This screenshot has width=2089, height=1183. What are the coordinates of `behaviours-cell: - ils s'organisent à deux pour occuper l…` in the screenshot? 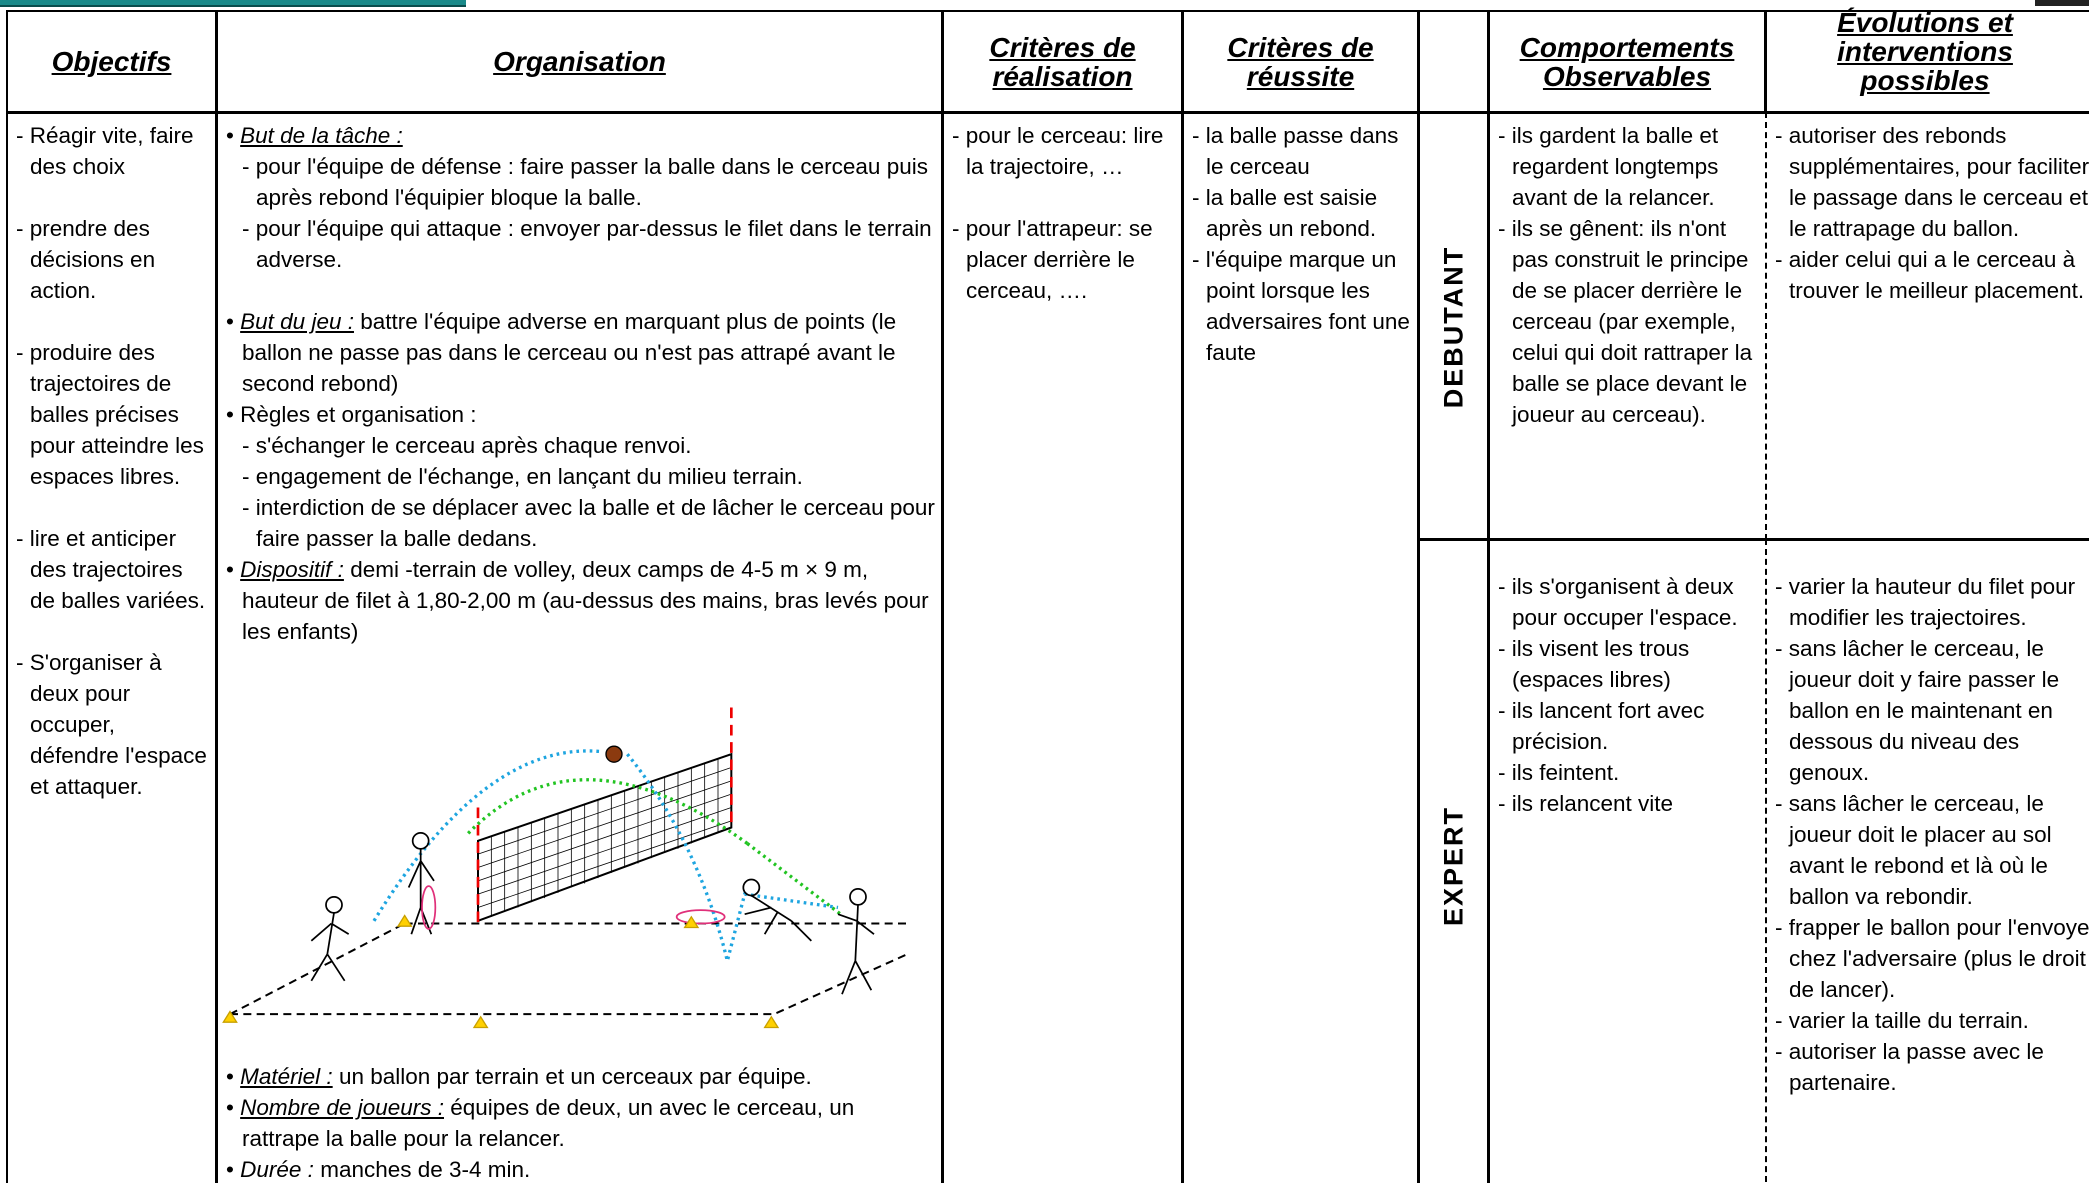 It's located at (1627, 861).